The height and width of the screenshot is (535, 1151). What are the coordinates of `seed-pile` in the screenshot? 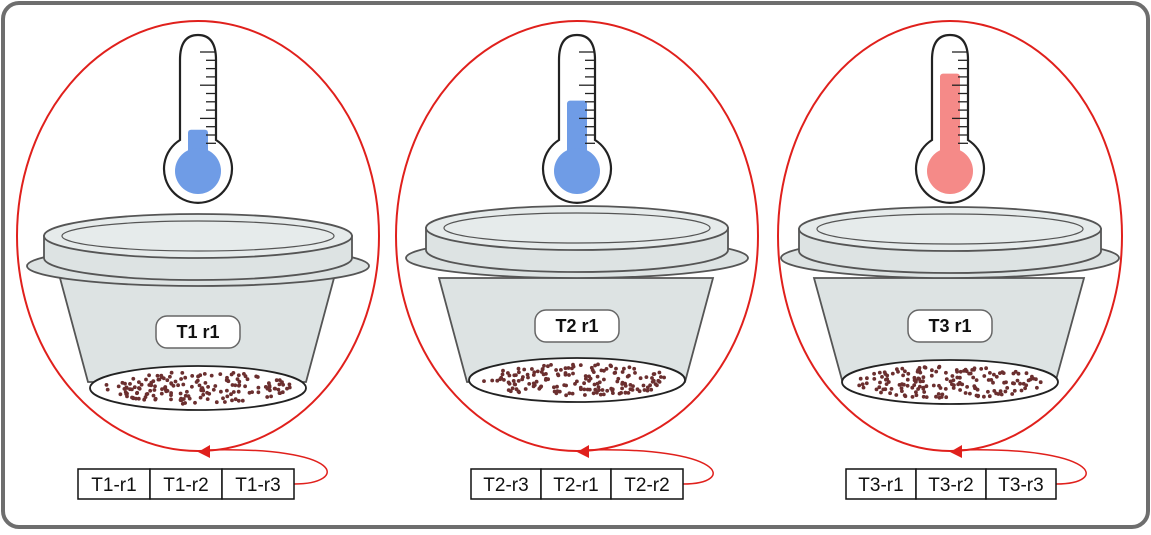 It's located at (574, 380).